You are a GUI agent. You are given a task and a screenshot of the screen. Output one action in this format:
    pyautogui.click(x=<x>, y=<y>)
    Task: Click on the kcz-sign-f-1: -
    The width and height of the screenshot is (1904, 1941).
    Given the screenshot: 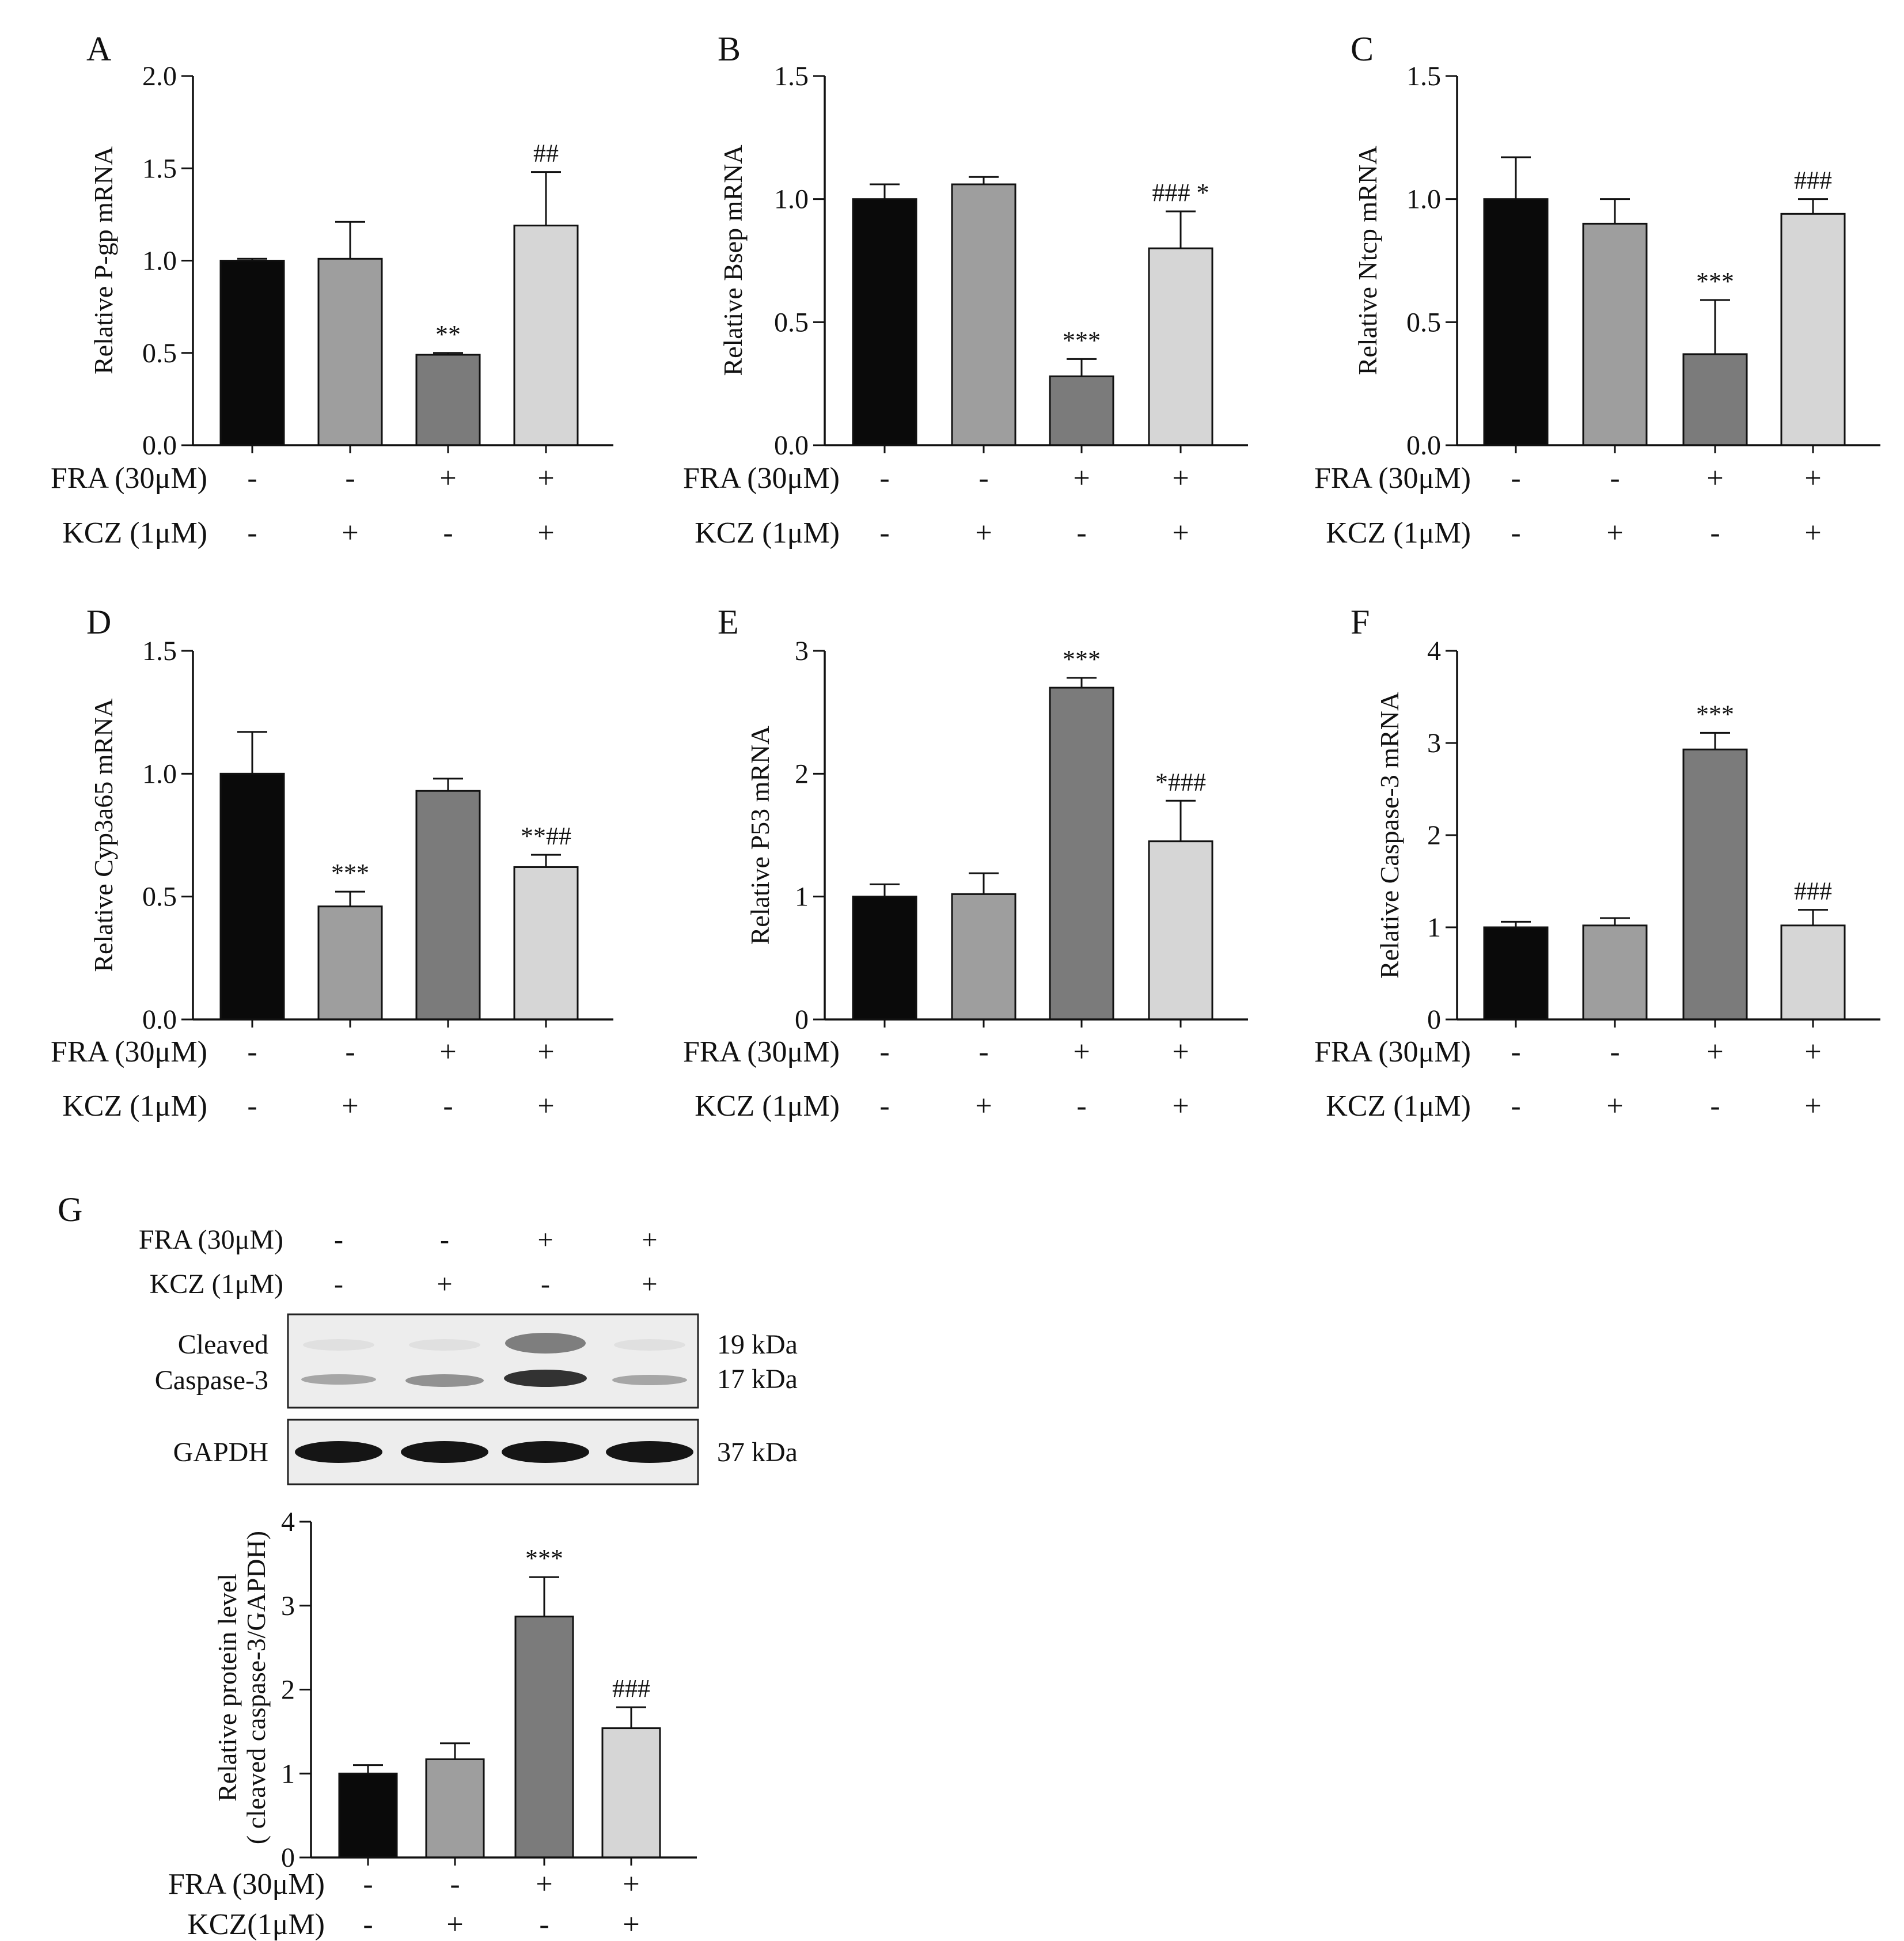 What is the action you would take?
    pyautogui.click(x=1515, y=1106)
    